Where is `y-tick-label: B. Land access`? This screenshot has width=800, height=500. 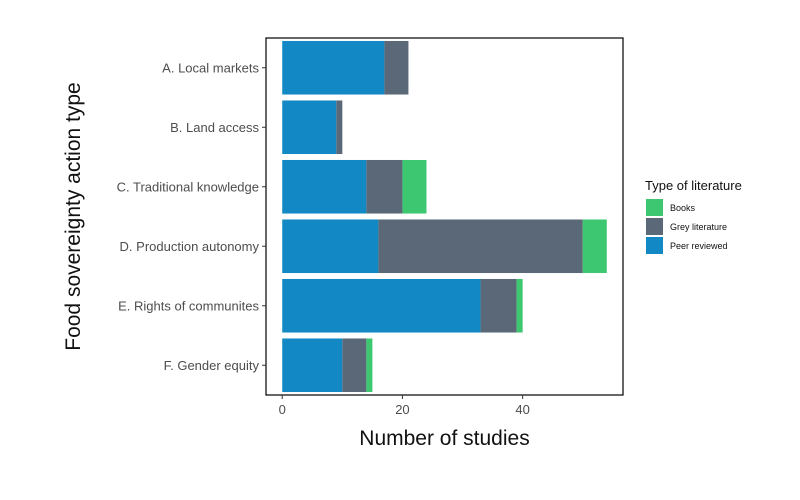 y-tick-label: B. Land access is located at coordinates (214, 127).